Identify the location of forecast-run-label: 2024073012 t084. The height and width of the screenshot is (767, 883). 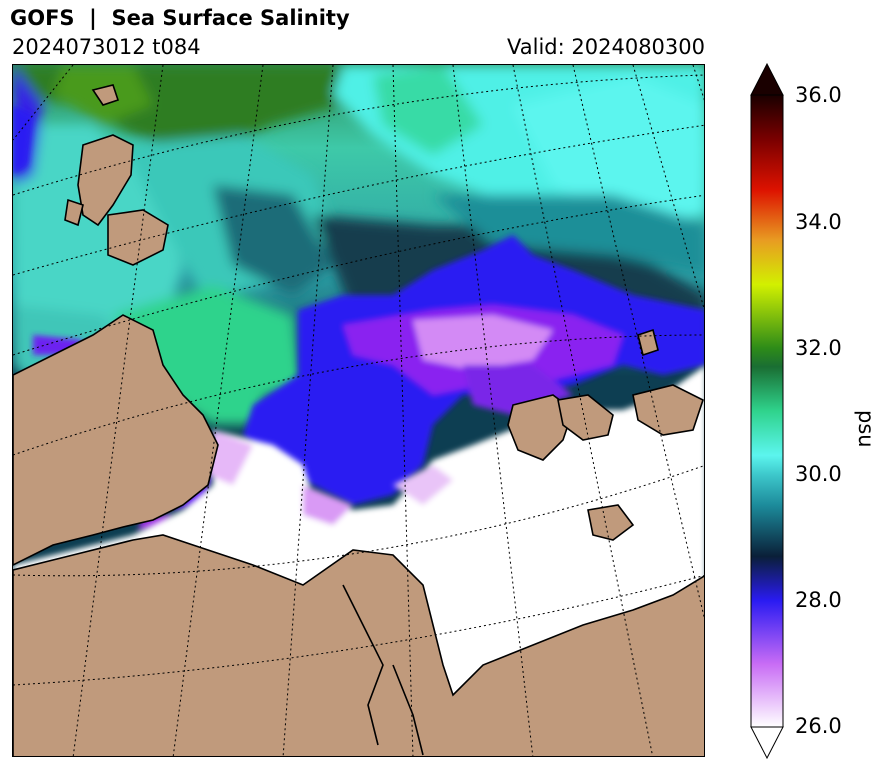
(106, 47).